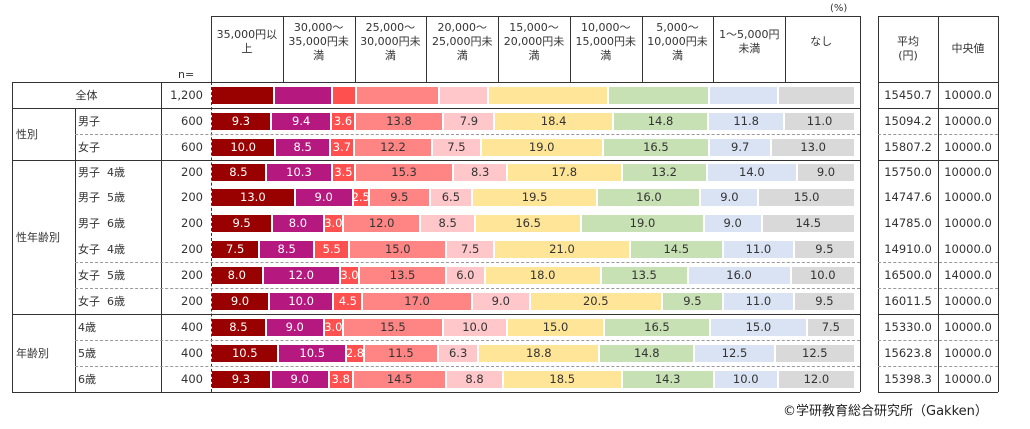 The height and width of the screenshot is (429, 1030). What do you see at coordinates (908, 197) in the screenshot?
I see `row-mean: 14747.6` at bounding box center [908, 197].